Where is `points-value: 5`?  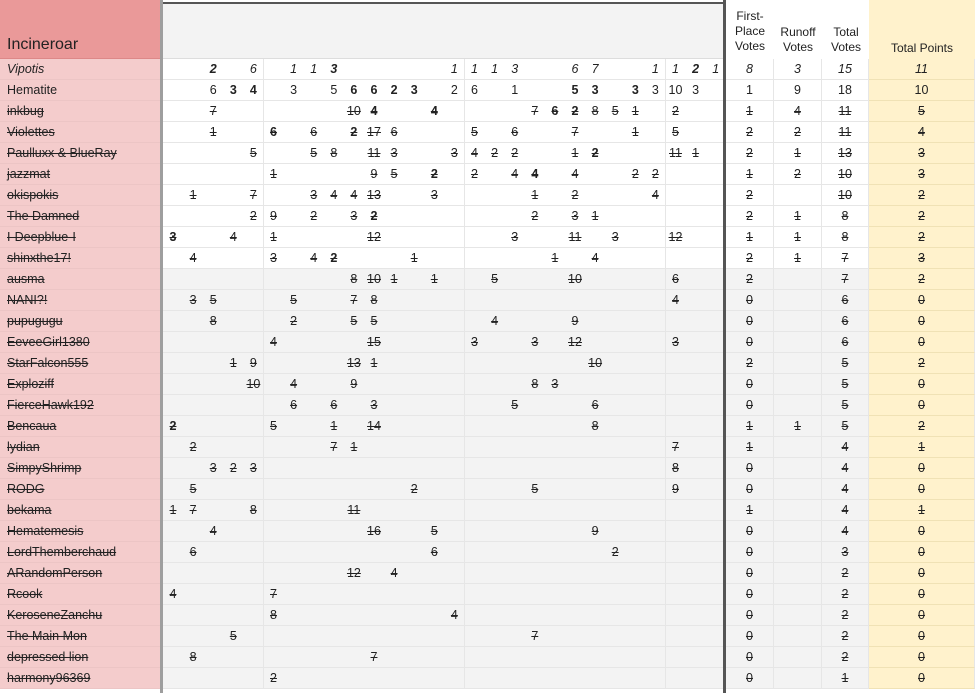
points-value: 5 is located at coordinates (922, 111).